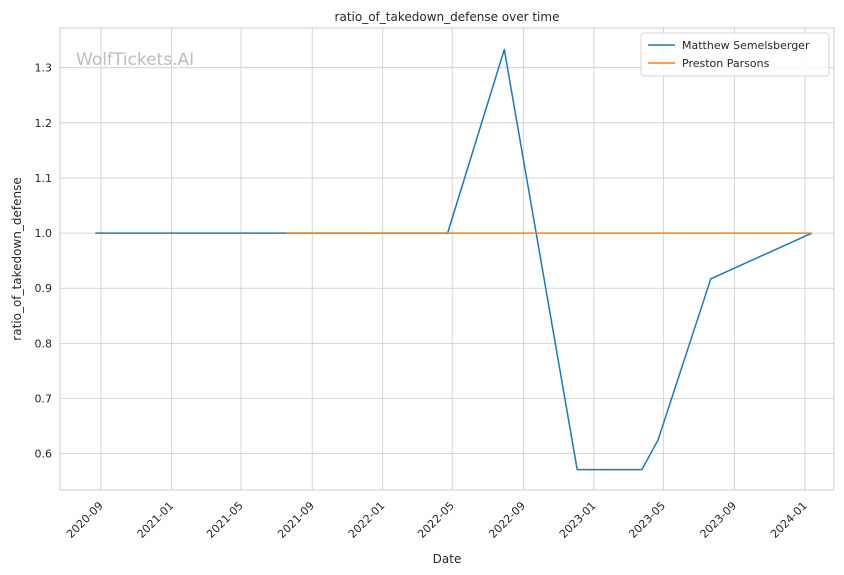 The image size is (844, 575). I want to click on x-tick-label: 2022-05, so click(436, 520).